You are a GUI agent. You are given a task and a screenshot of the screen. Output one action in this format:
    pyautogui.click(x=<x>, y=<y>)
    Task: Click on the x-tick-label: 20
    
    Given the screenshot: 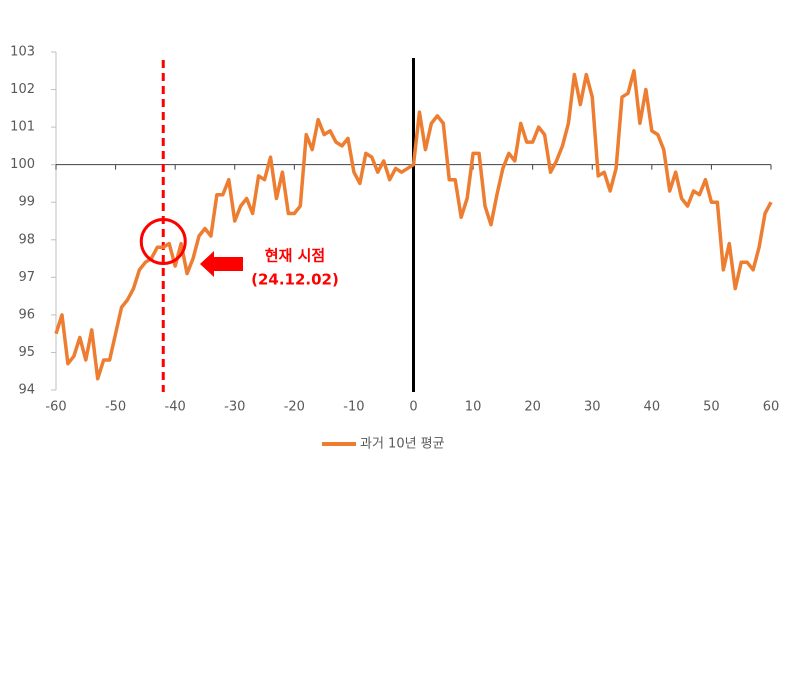 What is the action you would take?
    pyautogui.click(x=532, y=407)
    